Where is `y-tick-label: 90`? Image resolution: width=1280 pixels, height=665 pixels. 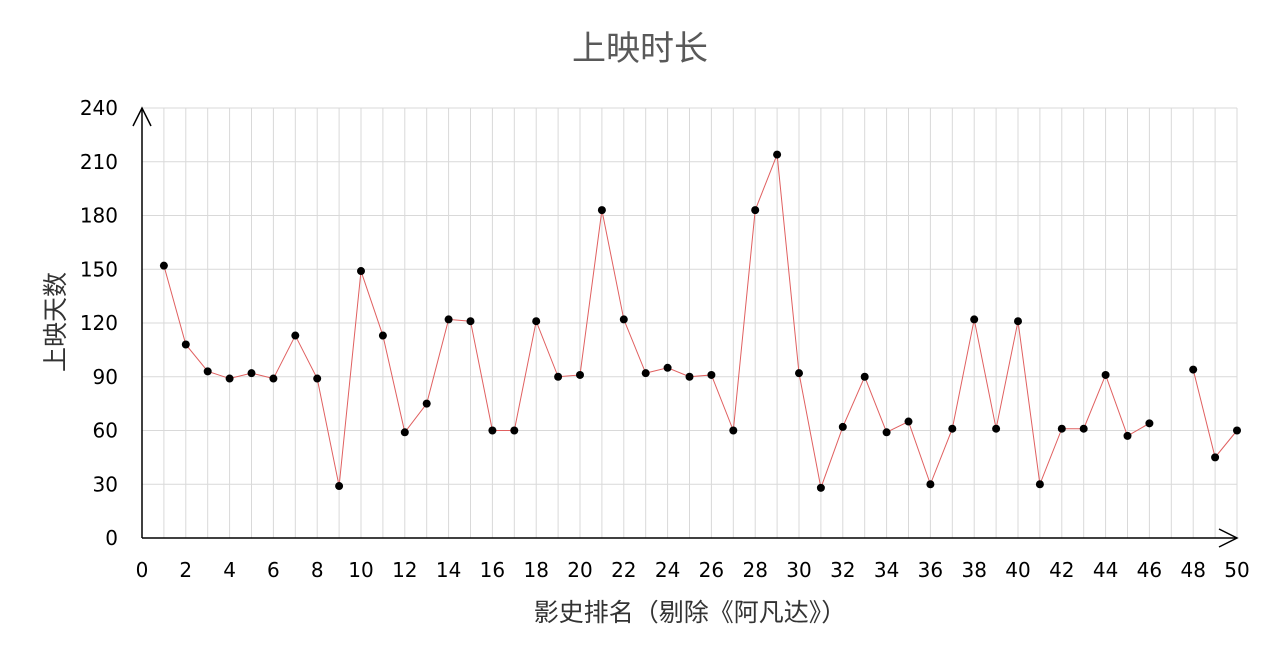
y-tick-label: 90 is located at coordinates (105, 377).